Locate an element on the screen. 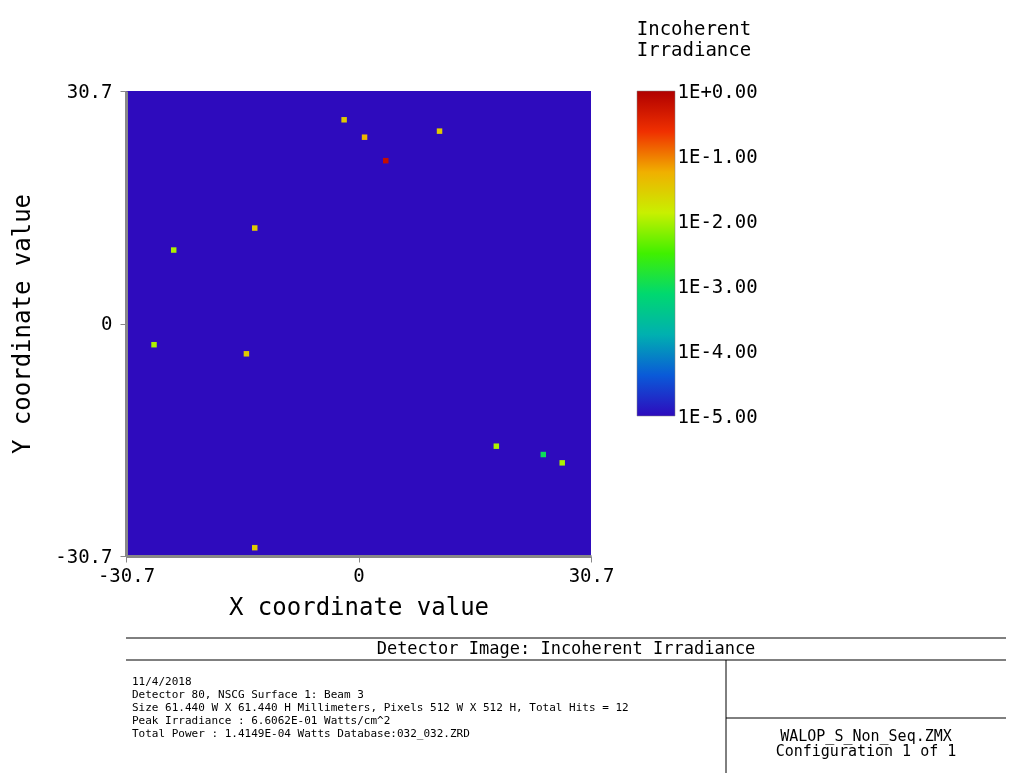  color-bar-title: Incoherent Irradiance is located at coordinates (694, 38).